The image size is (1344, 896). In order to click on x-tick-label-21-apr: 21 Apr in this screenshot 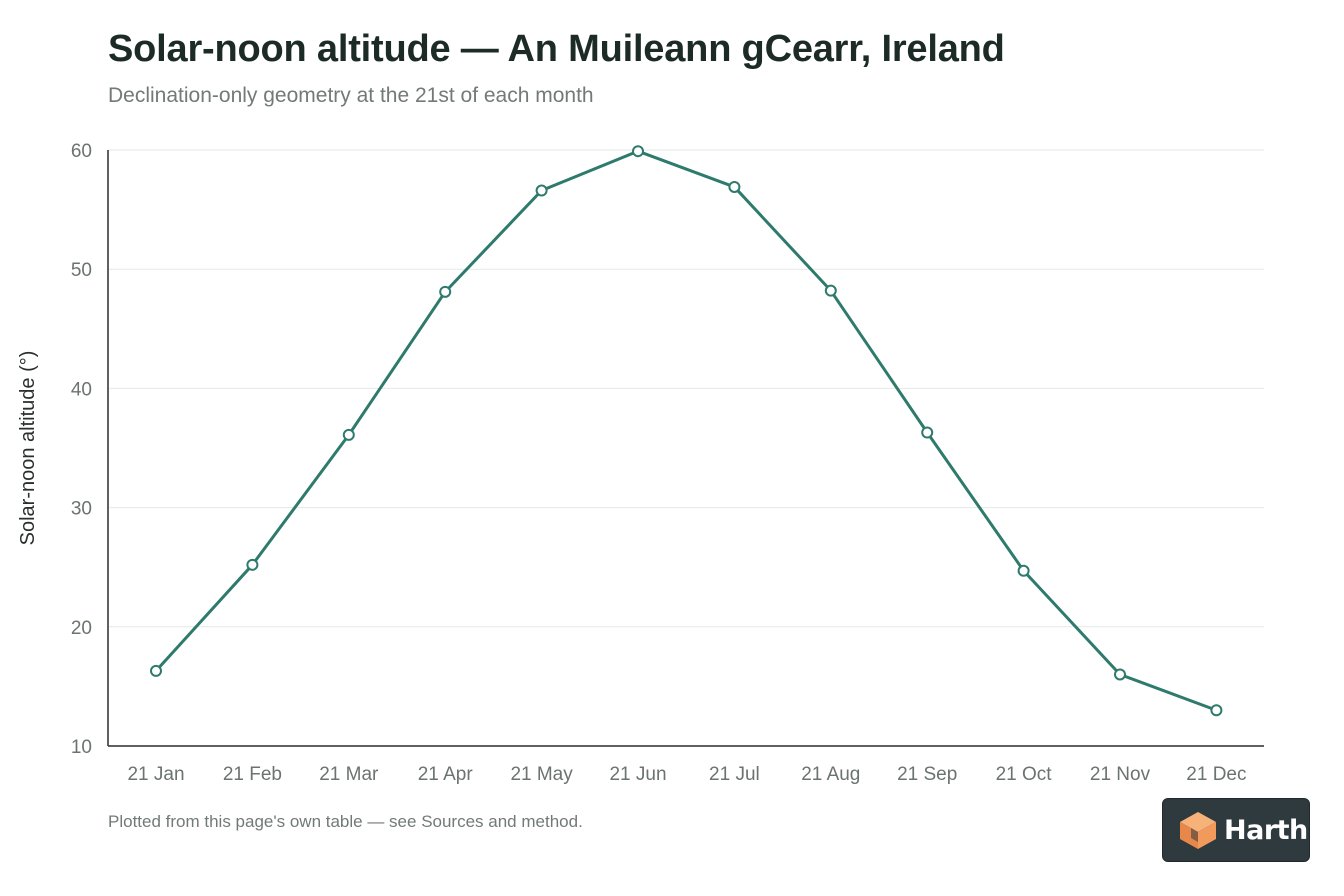, I will do `click(446, 774)`.